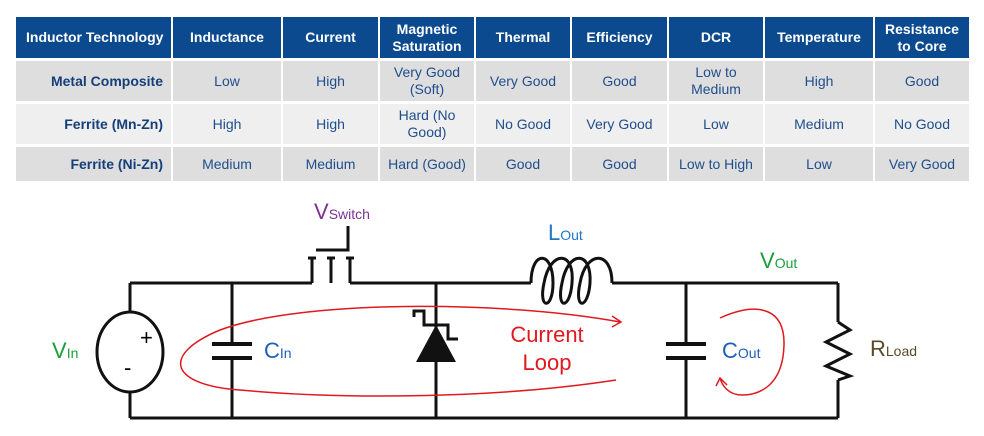 Image resolution: width=984 pixels, height=436 pixels. I want to click on current-loop-label-line1: Current, so click(546, 334).